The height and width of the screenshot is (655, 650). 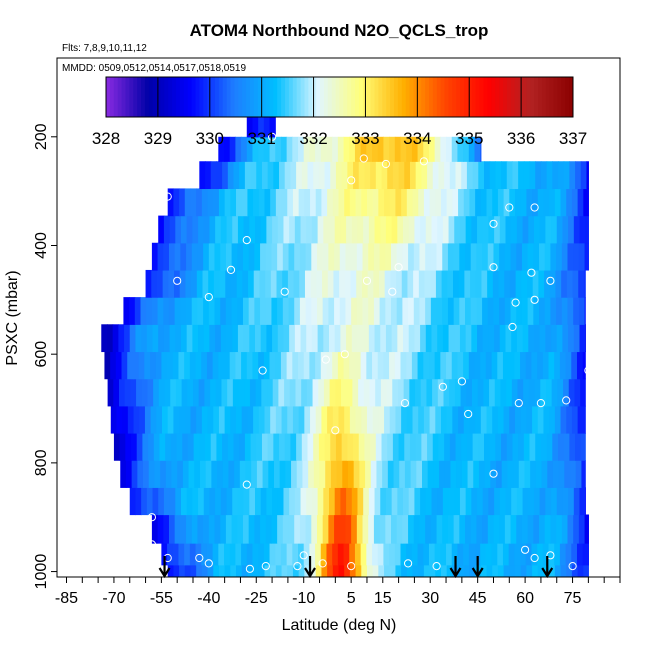 I want to click on x-tick-label: 45, so click(x=478, y=598).